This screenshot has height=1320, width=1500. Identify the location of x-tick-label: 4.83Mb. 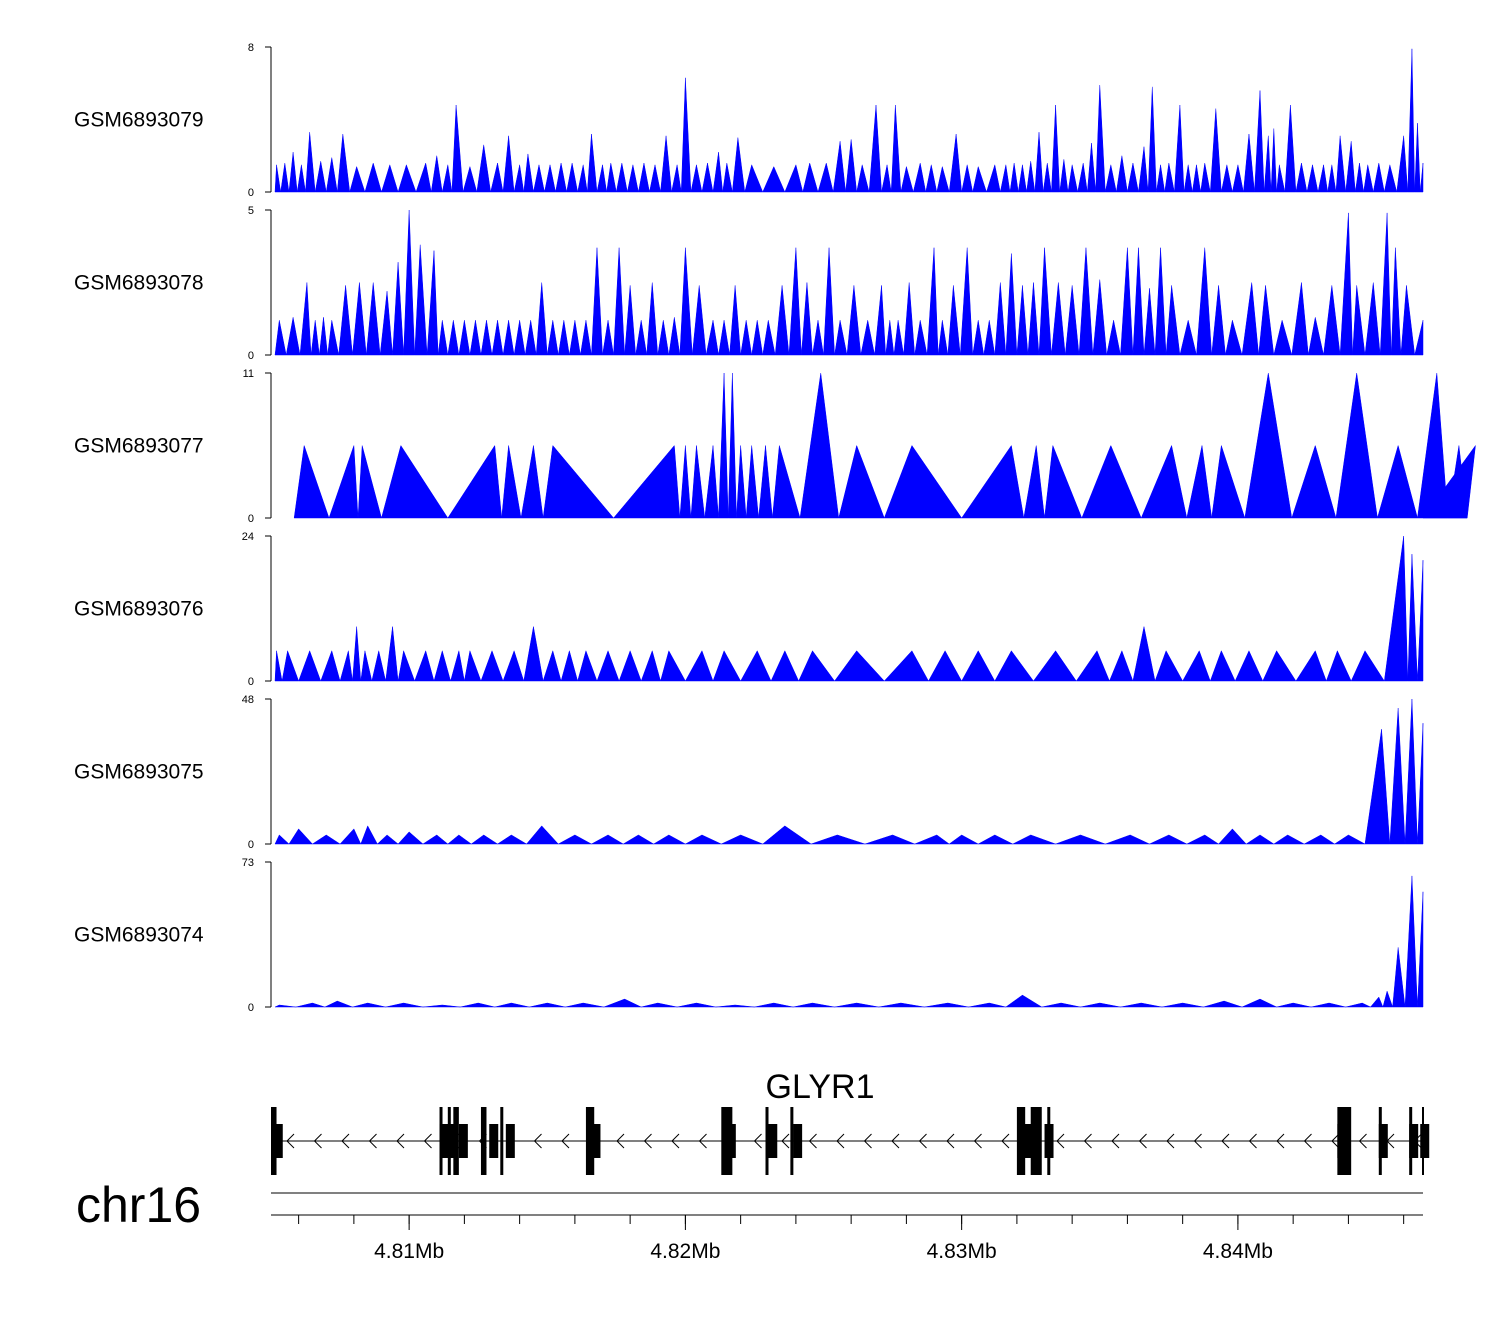
(962, 1251).